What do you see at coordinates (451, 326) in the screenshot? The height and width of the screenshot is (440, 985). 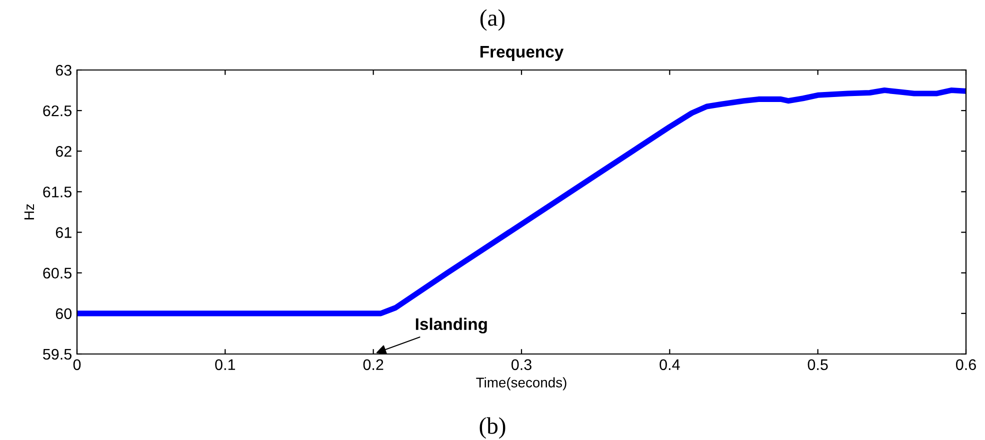 I see `annotation: Islanding` at bounding box center [451, 326].